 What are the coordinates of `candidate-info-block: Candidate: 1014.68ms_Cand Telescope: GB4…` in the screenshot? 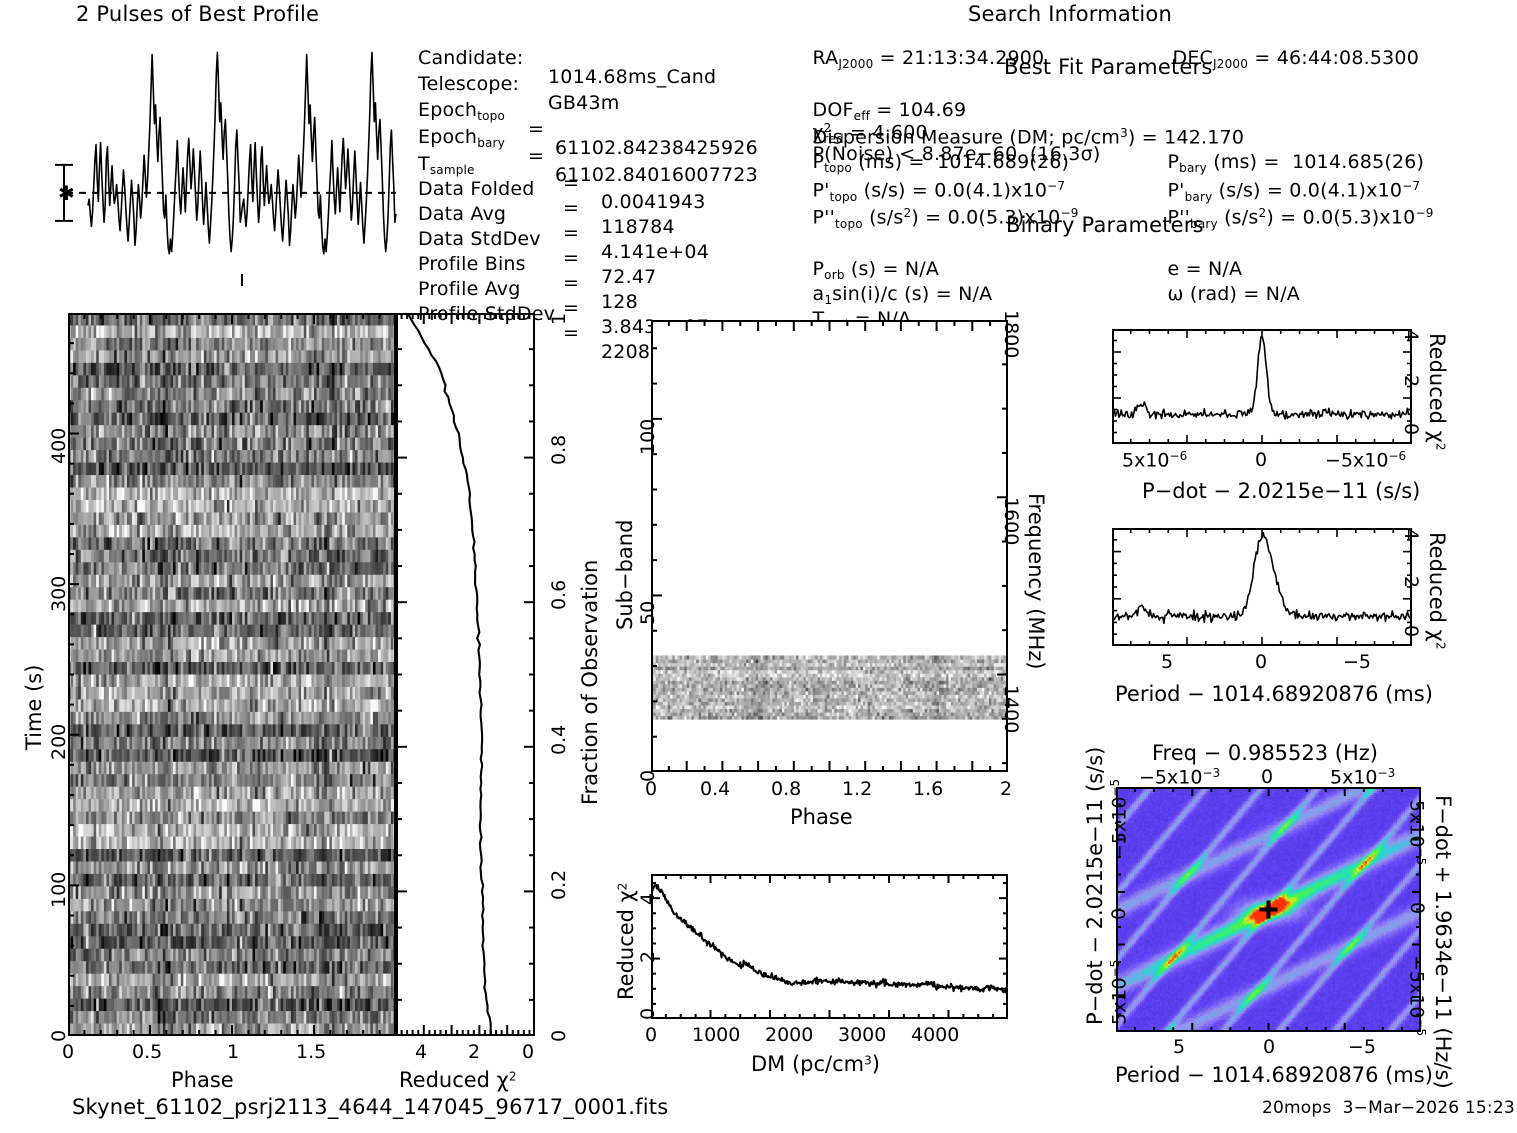 It's located at (598, 196).